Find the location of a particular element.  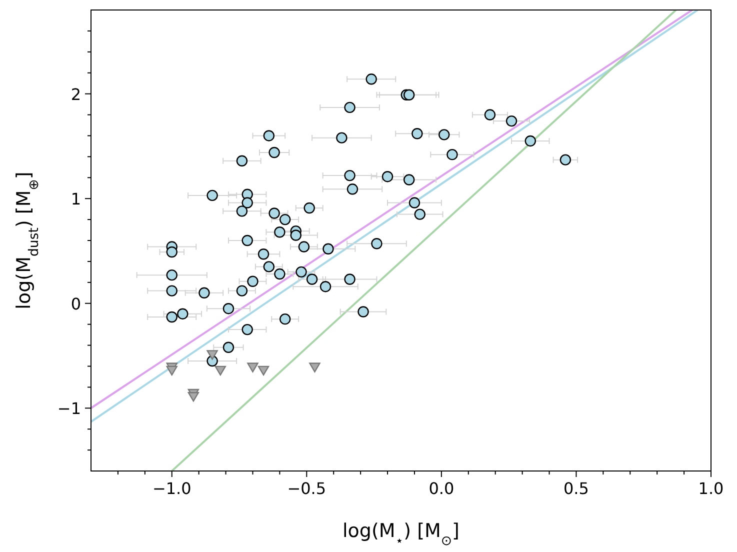

y-tick-label: 2 is located at coordinates (75, 94).